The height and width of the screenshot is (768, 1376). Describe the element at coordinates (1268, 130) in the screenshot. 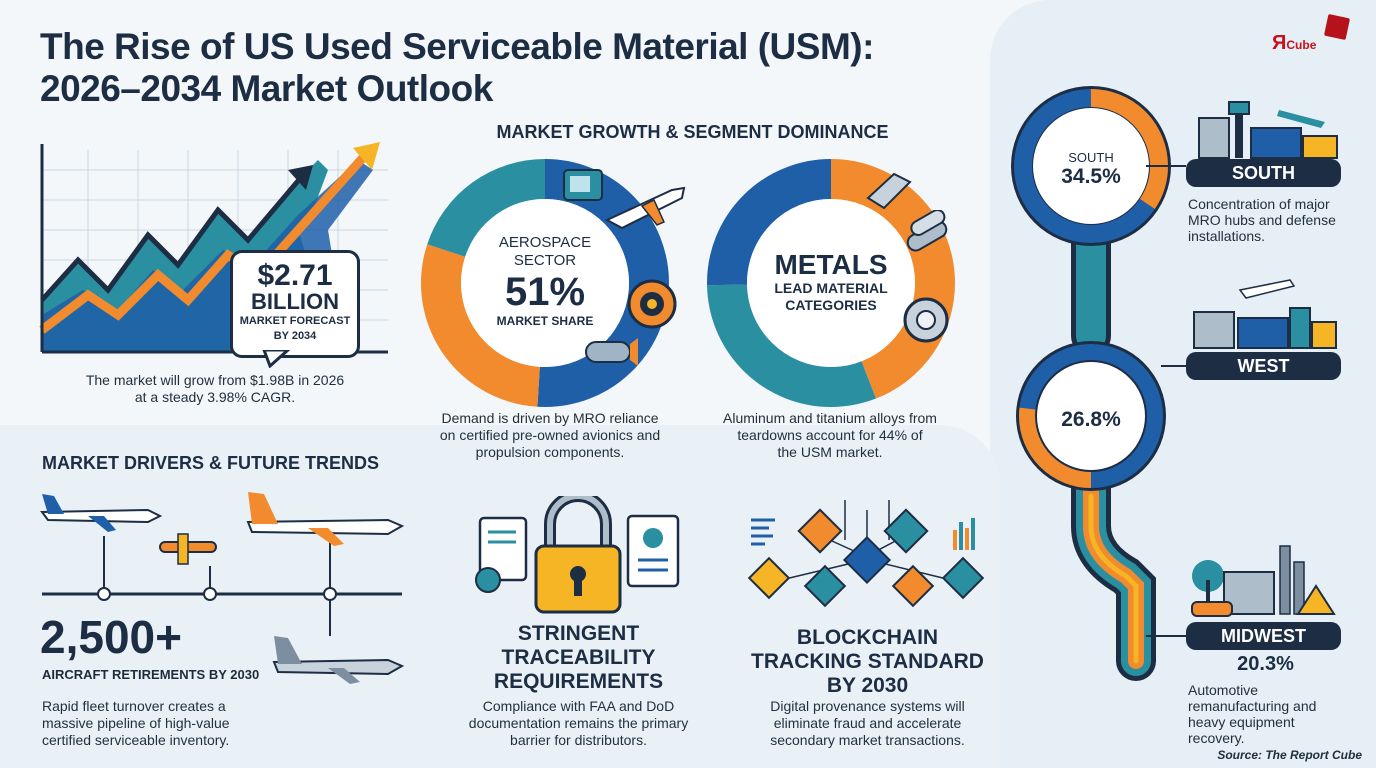

I see `south-city-illustration` at that location.